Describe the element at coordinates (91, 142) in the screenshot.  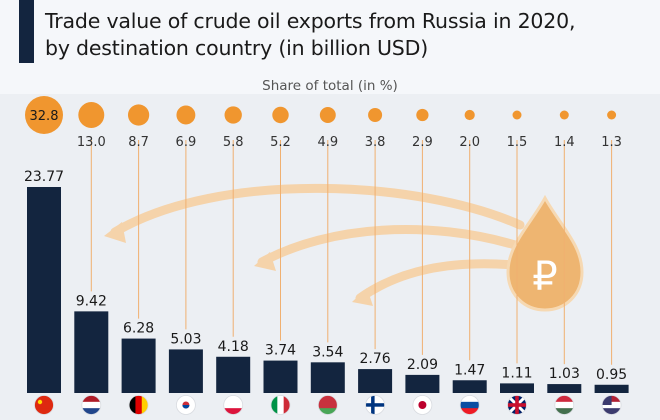
I see `share-label: 13.0` at that location.